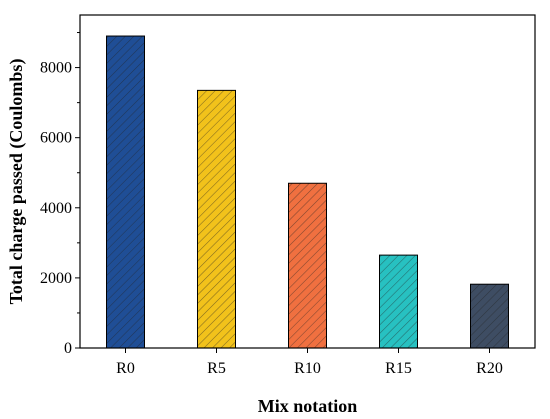  What do you see at coordinates (60, 194) in the screenshot?
I see `y-axis-ticks: 0 2000 4000 6000 8000` at bounding box center [60, 194].